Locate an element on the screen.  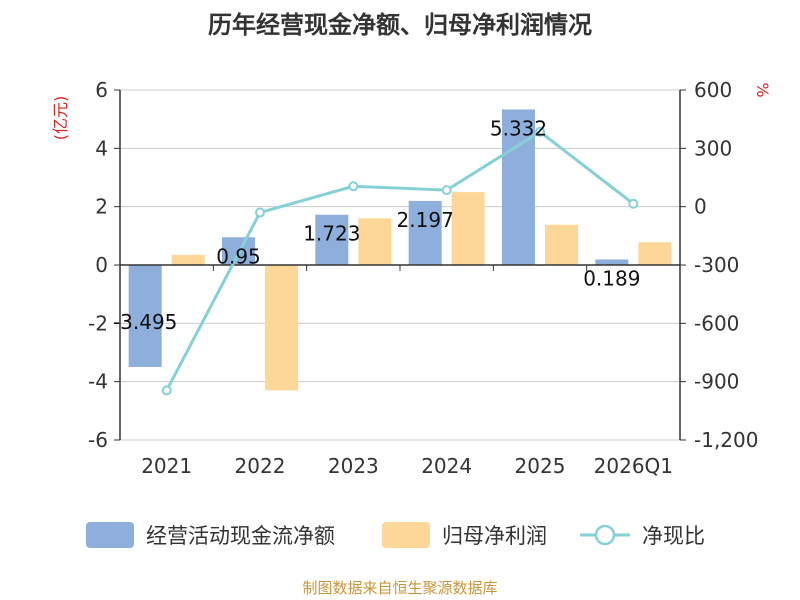
source-note: 制图数据来自恒生聚源数据库 is located at coordinates (399, 588).